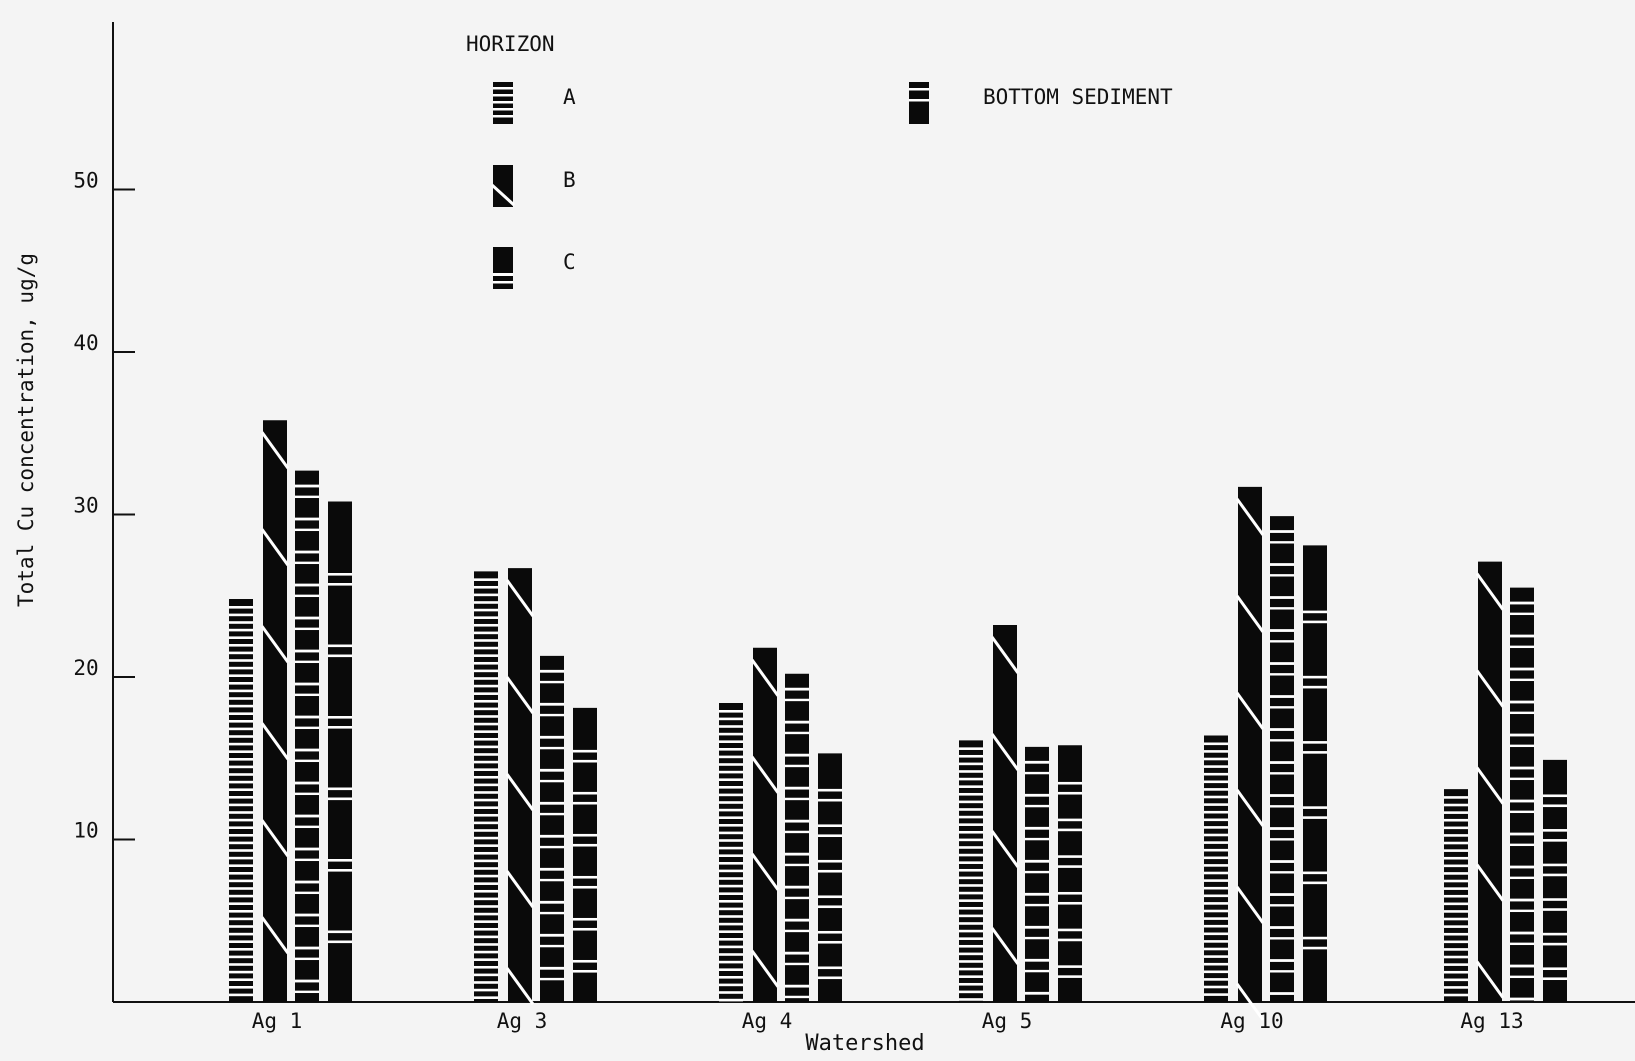 The height and width of the screenshot is (1061, 1635). I want to click on y-axis-label: Total Cu concentration, ug/g, so click(26, 430).